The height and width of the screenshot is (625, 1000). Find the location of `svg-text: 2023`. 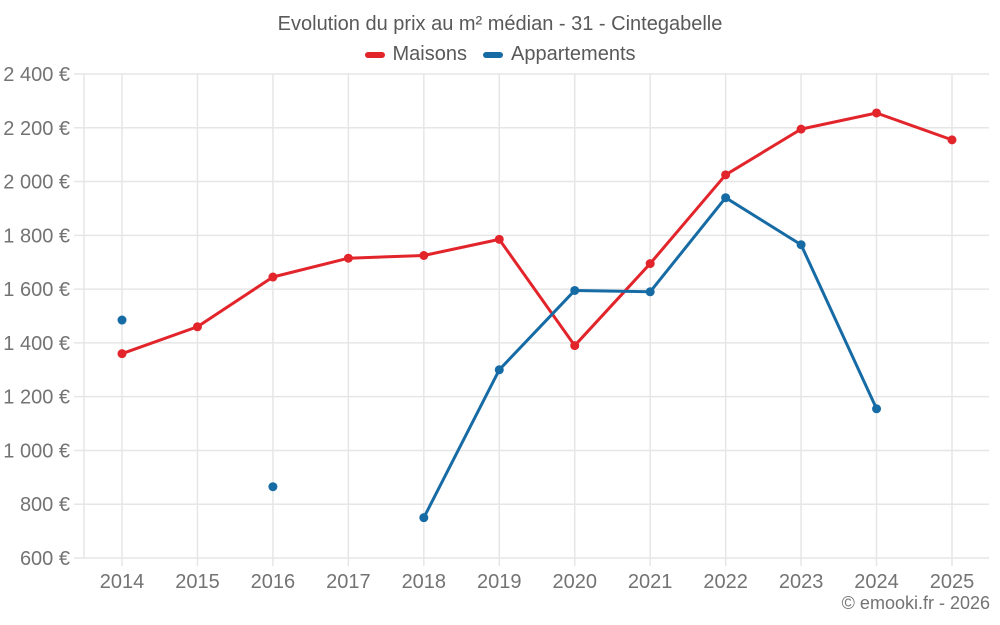

svg-text: 2023 is located at coordinates (801, 582).